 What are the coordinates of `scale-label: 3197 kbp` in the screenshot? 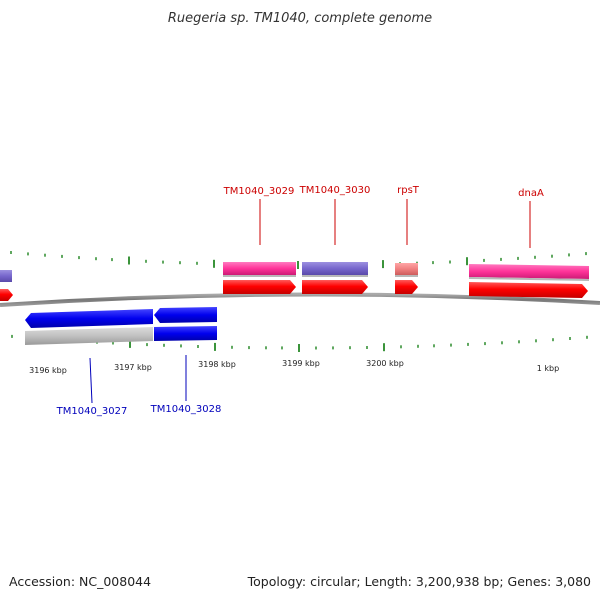 It's located at (133, 367).